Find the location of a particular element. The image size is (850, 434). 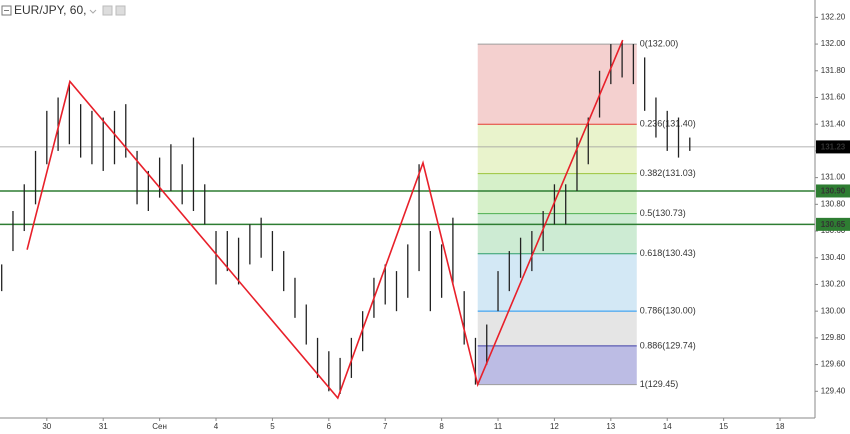

y-tick-label: 130.40 is located at coordinates (833, 257).